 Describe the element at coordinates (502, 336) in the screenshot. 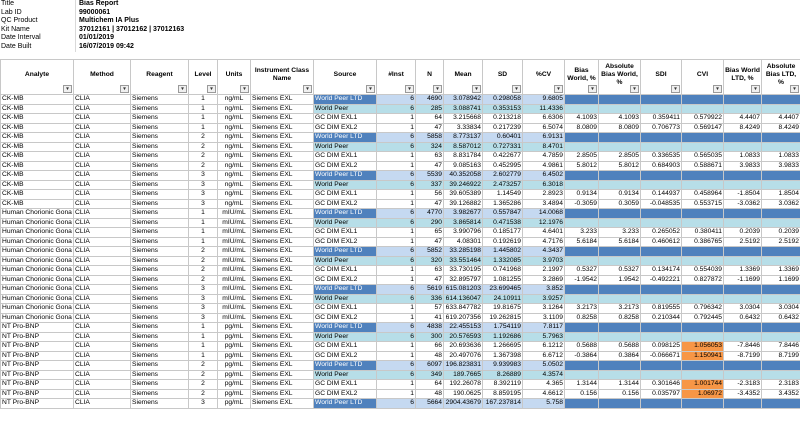

I see `table-cell: 1.192686` at that location.